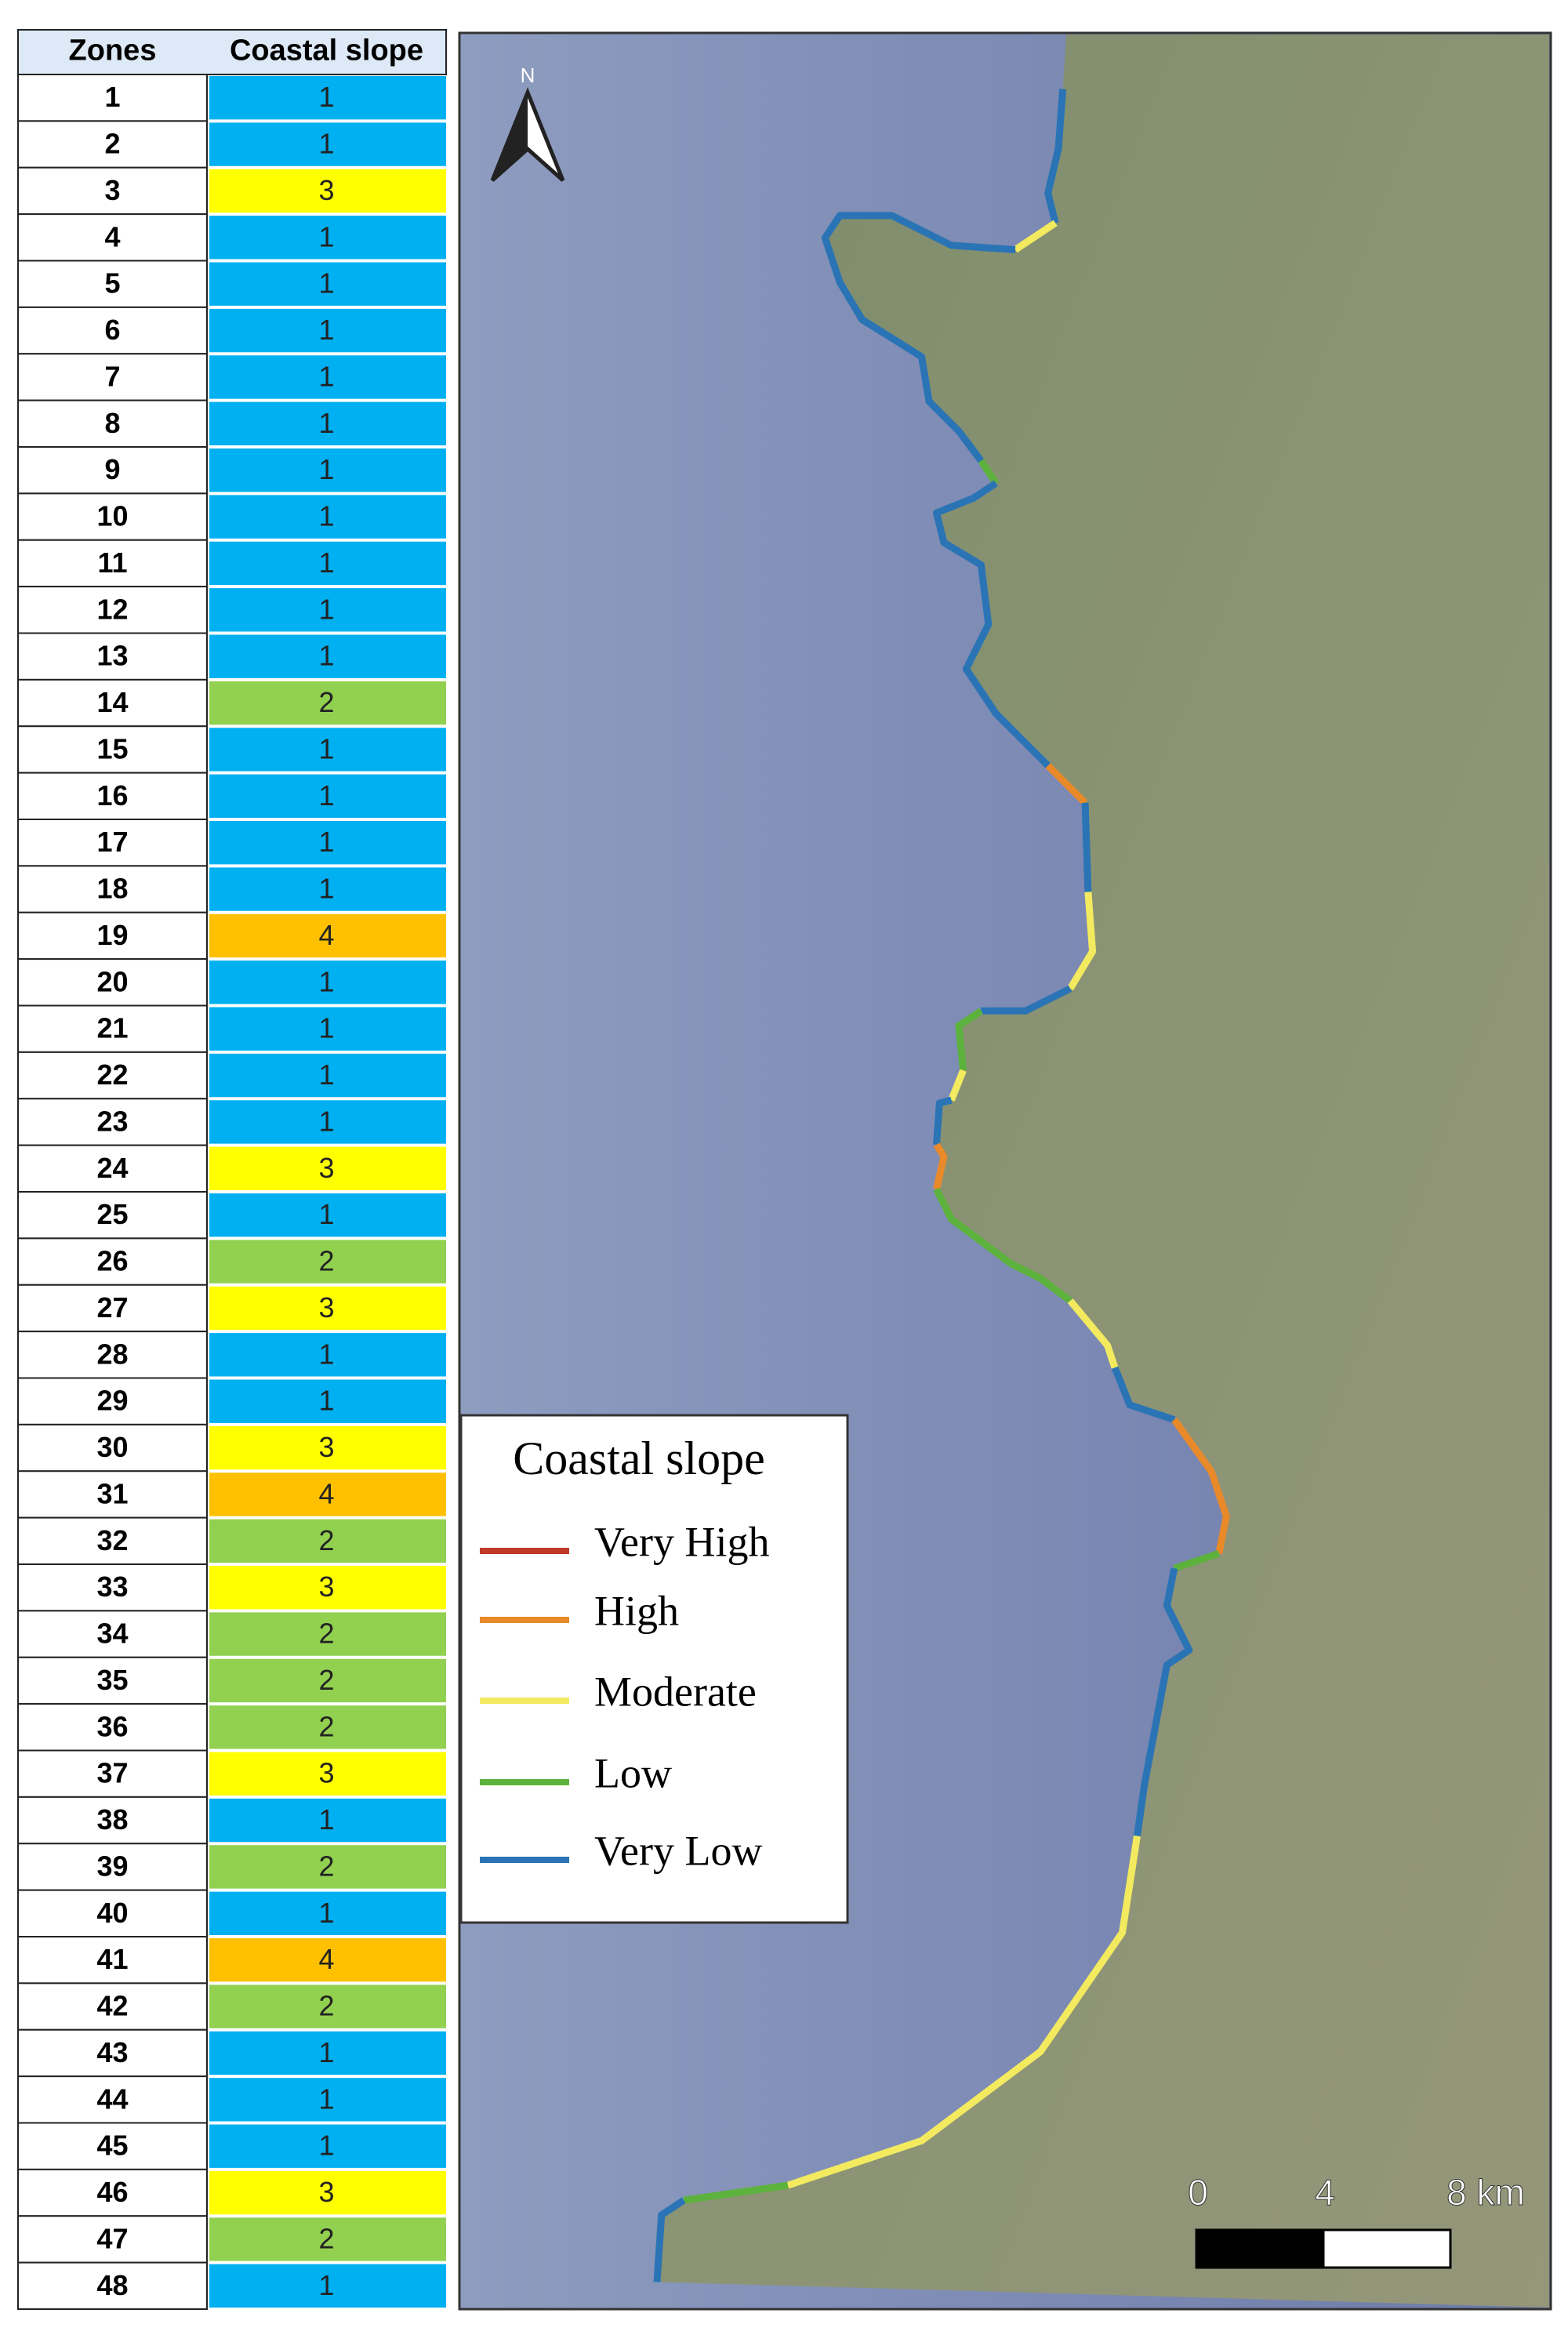 This screenshot has height=2335, width=1568. I want to click on zone: 36, so click(112, 1726).